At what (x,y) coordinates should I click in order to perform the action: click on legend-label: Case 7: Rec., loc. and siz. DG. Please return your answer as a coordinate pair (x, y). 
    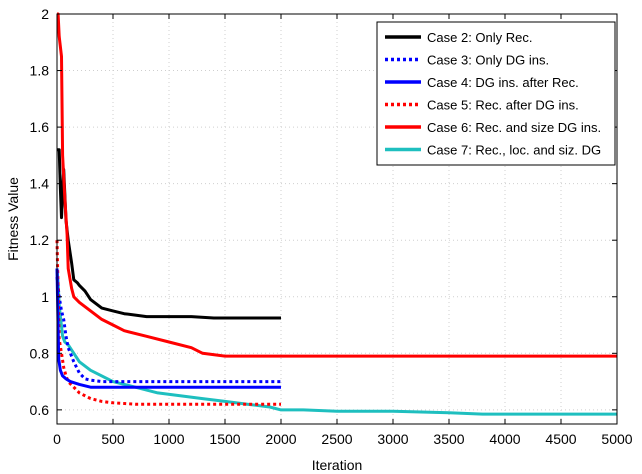
    Looking at the image, I should click on (514, 150).